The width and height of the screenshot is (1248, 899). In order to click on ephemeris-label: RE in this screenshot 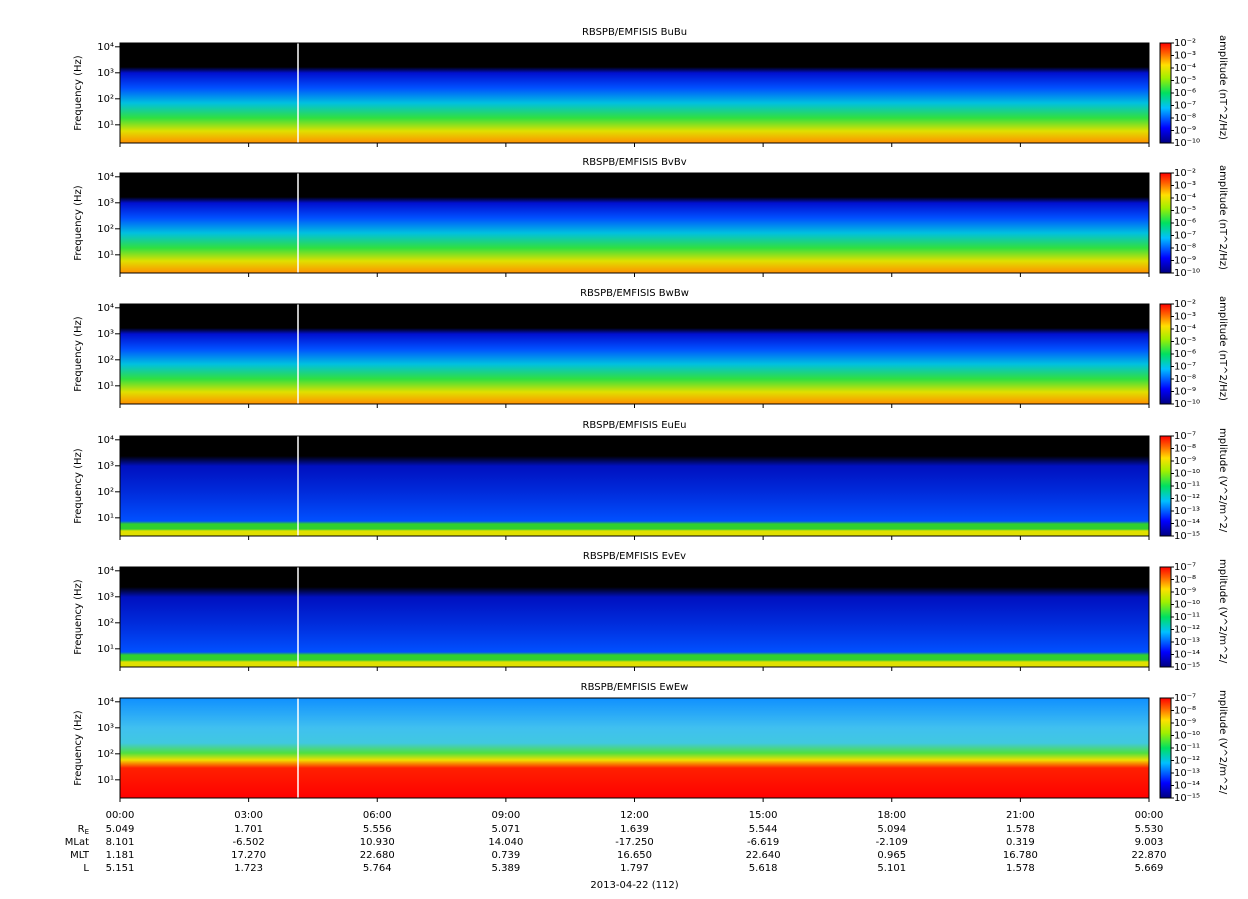, I will do `click(83, 830)`.